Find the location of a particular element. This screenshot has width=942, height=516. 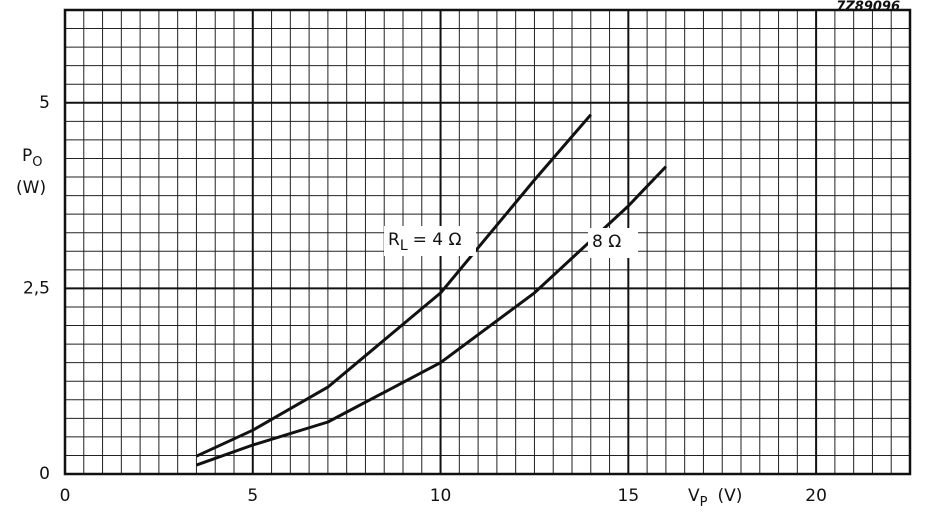

y-tick-label: 2,5 is located at coordinates (36, 288).